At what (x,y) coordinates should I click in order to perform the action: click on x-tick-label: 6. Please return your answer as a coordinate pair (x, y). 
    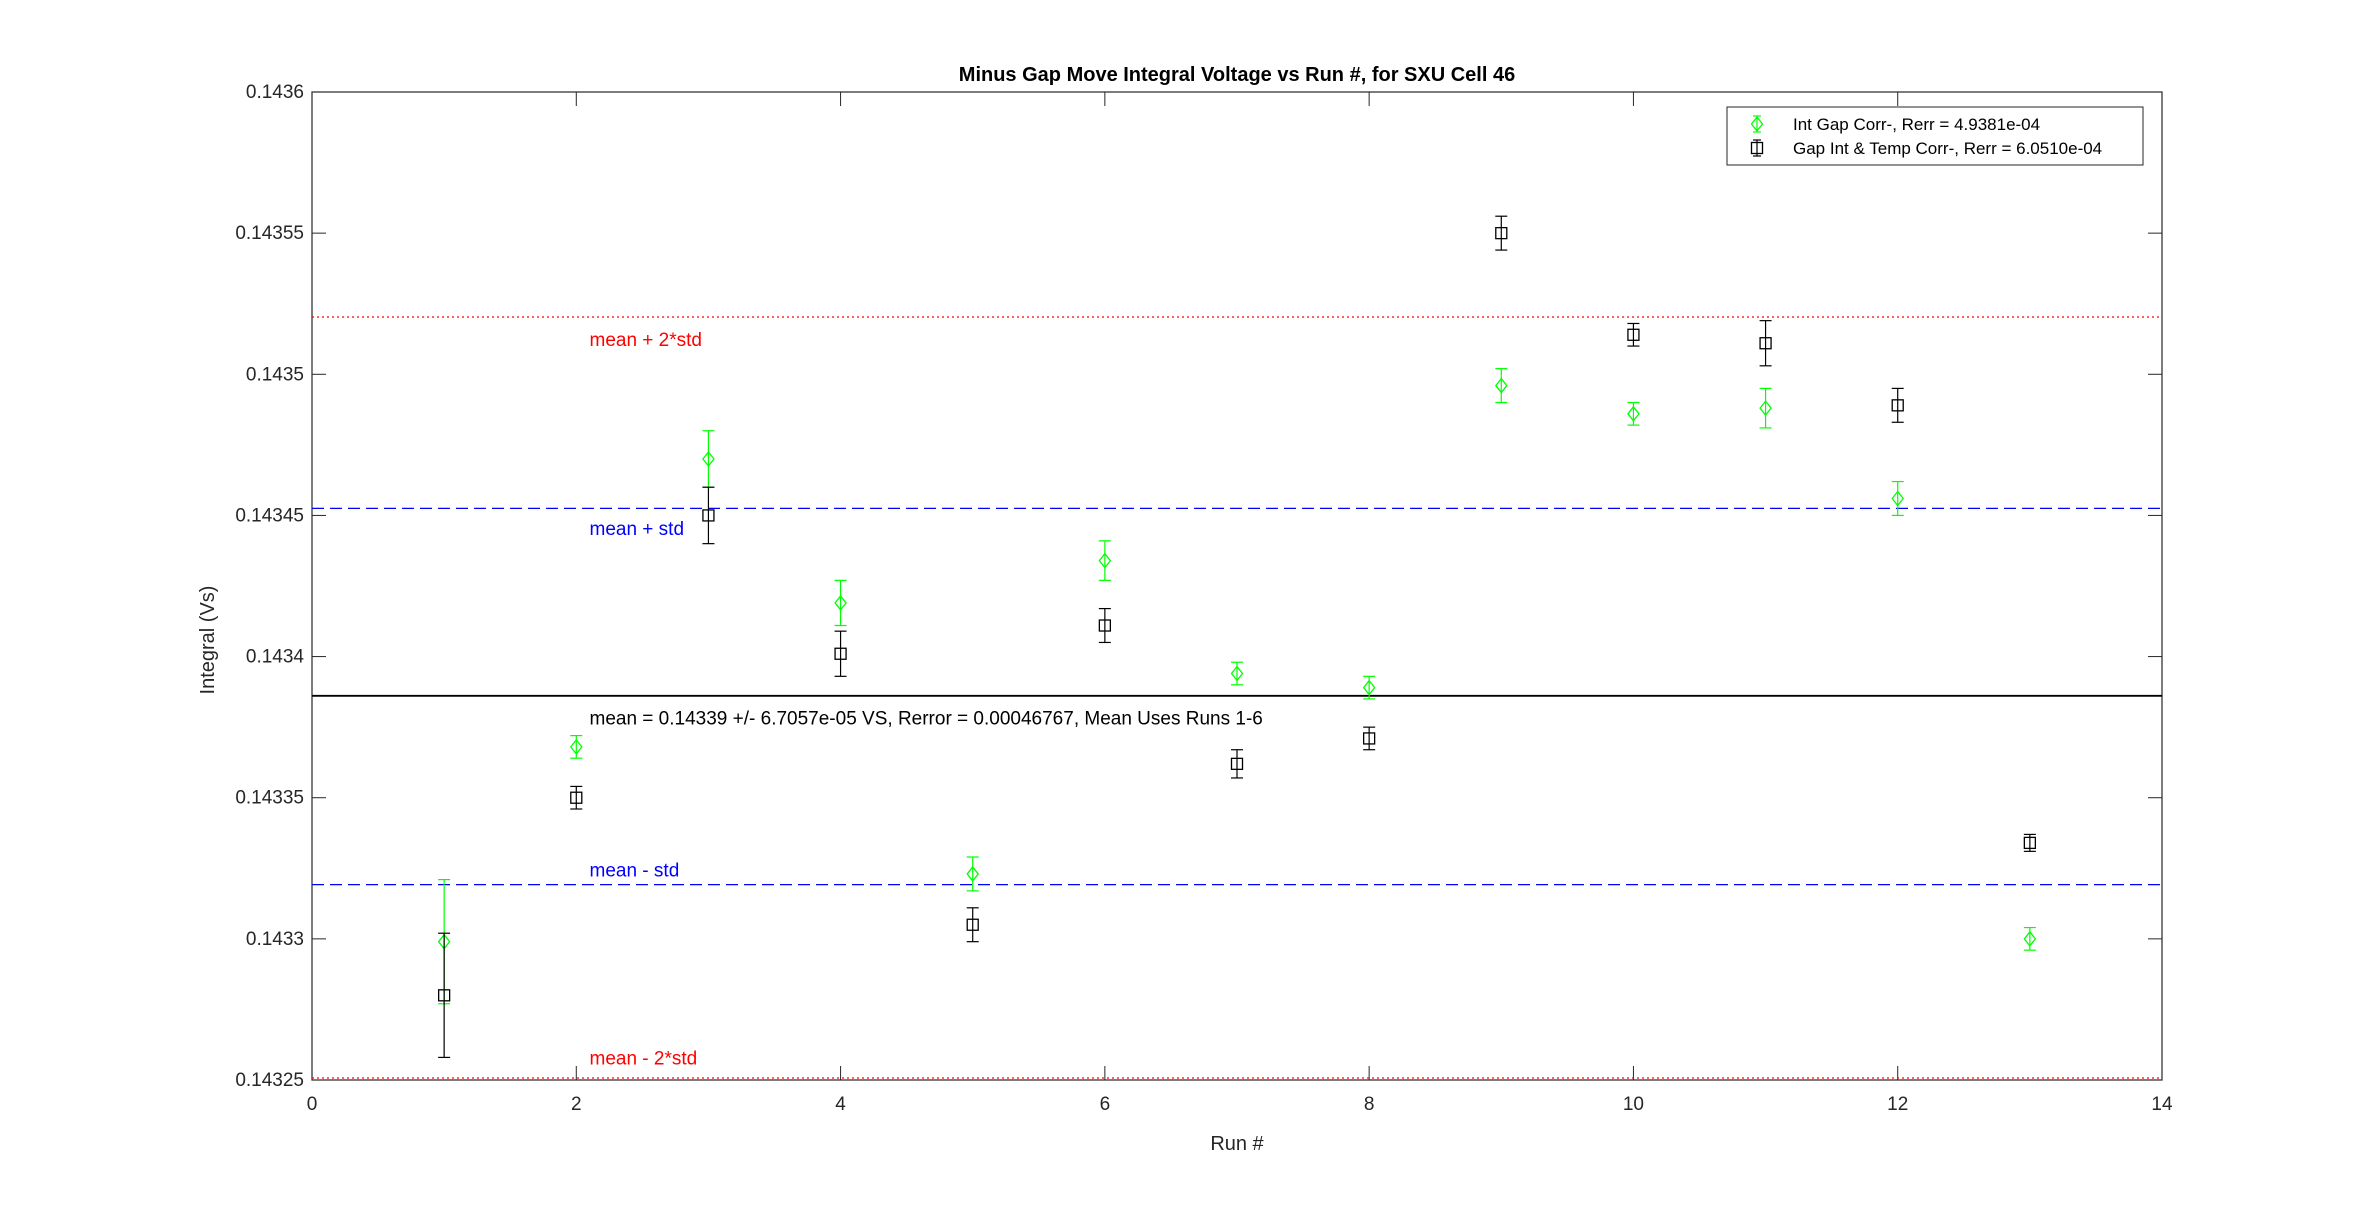
    Looking at the image, I should click on (1105, 1104).